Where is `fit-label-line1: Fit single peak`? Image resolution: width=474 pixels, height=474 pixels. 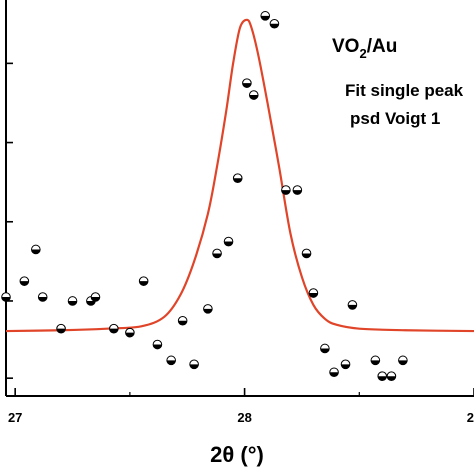
fit-label-line1: Fit single peak is located at coordinates (404, 90).